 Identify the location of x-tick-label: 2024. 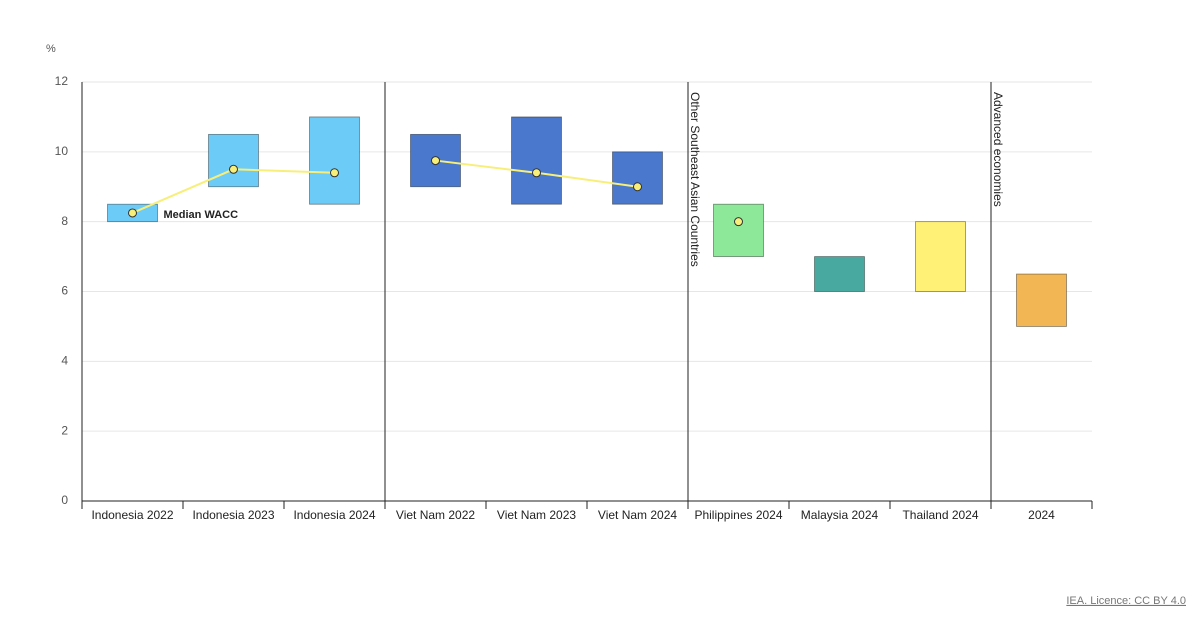
(1041, 515).